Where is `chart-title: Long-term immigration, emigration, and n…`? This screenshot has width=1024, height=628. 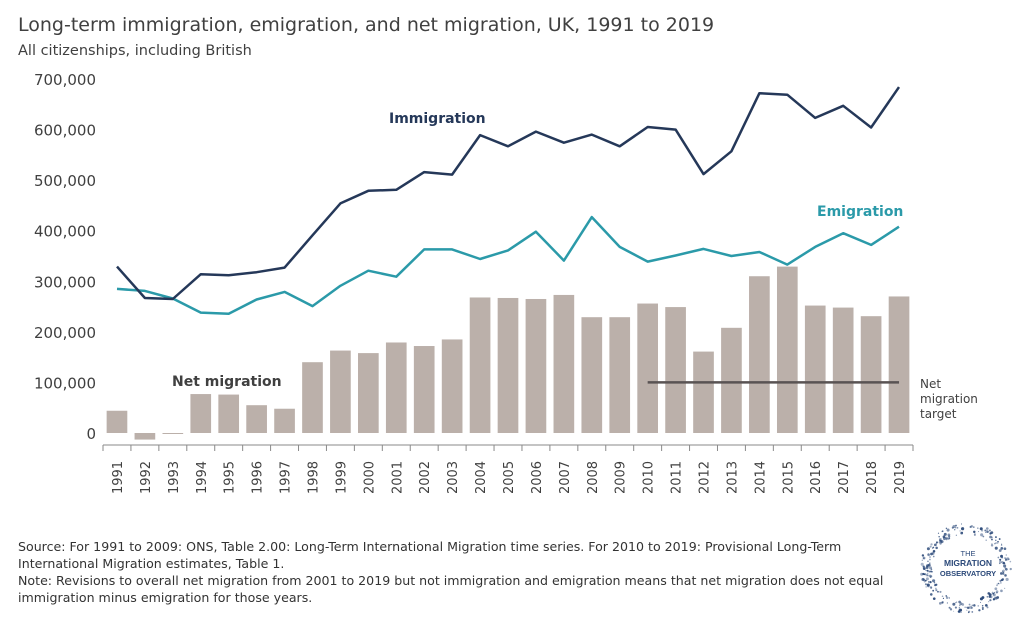
chart-title: Long-term immigration, emigration, and n… is located at coordinates (366, 25).